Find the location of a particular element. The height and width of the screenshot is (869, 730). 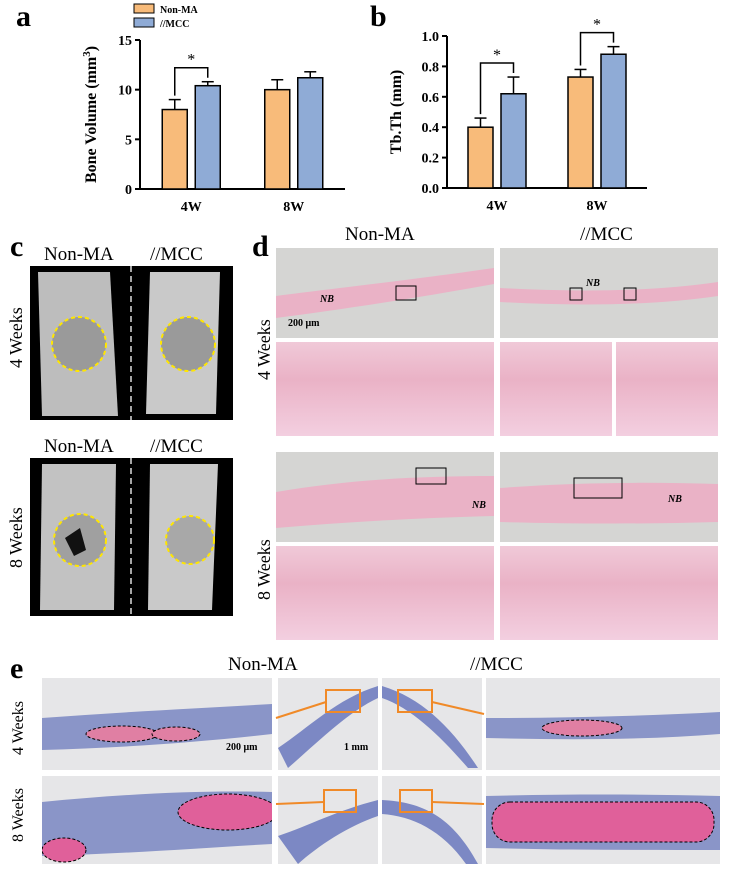

e-scale-200: 200 μm is located at coordinates (242, 747).